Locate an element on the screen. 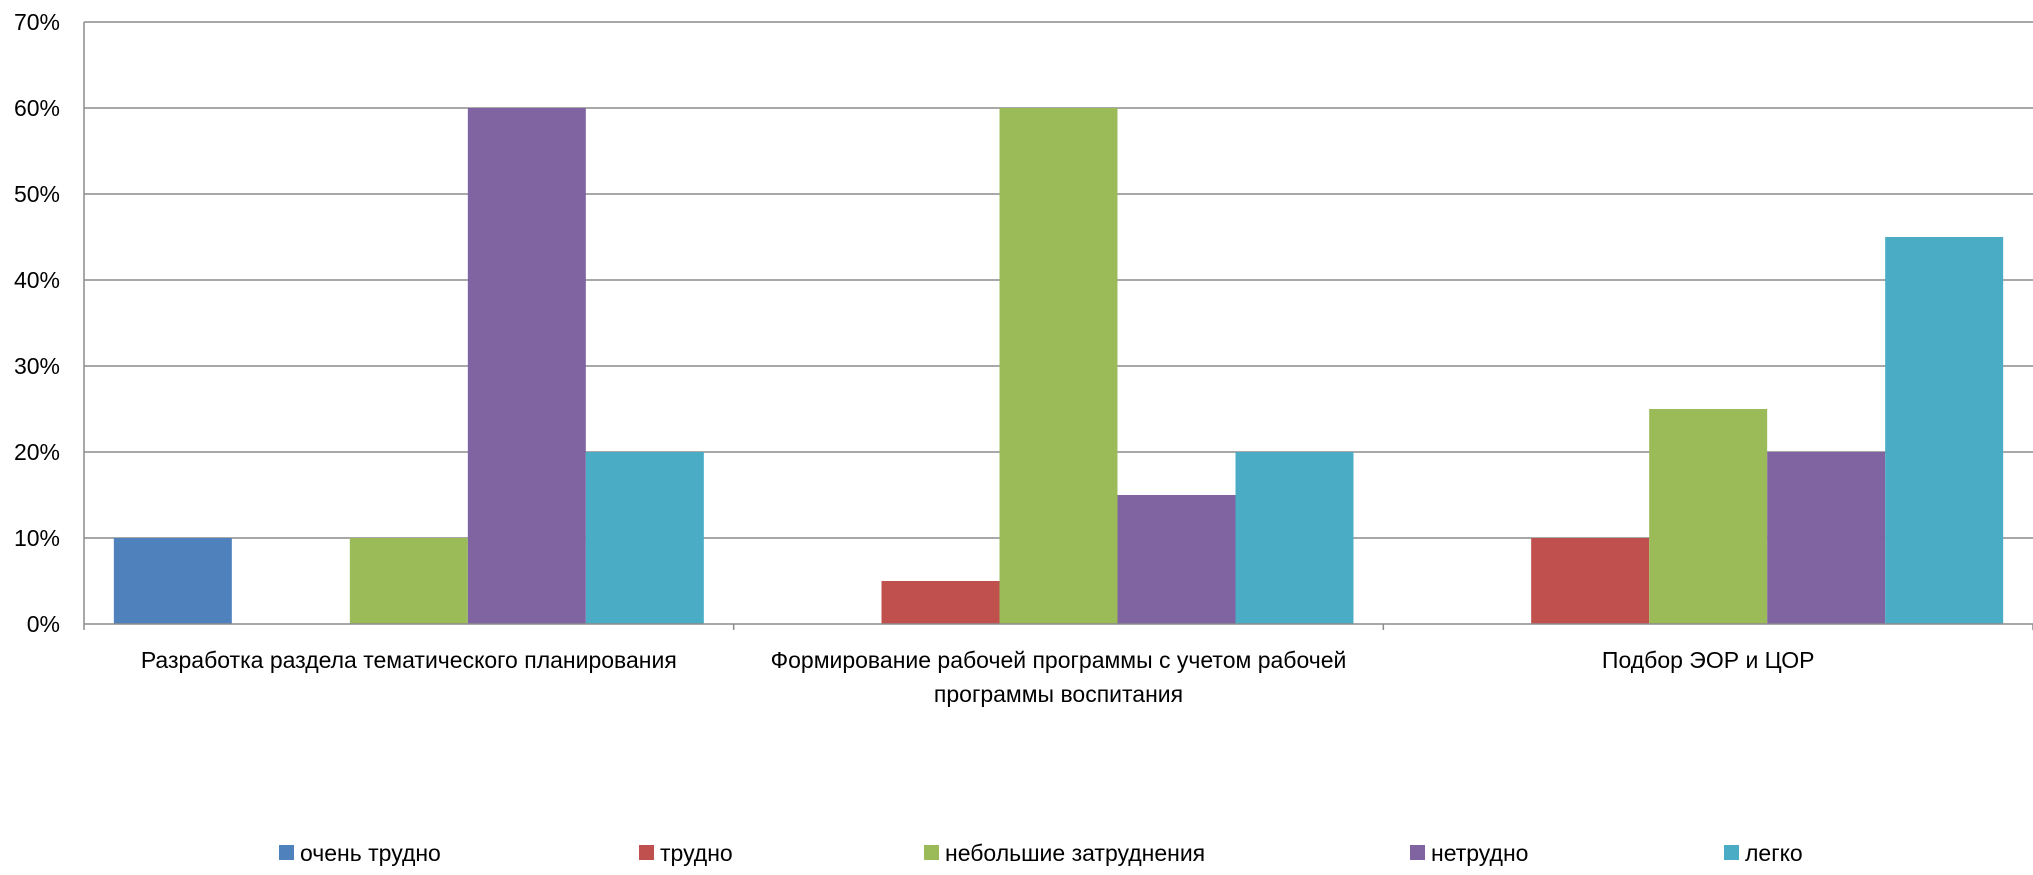  legend-label: легко is located at coordinates (1774, 853).